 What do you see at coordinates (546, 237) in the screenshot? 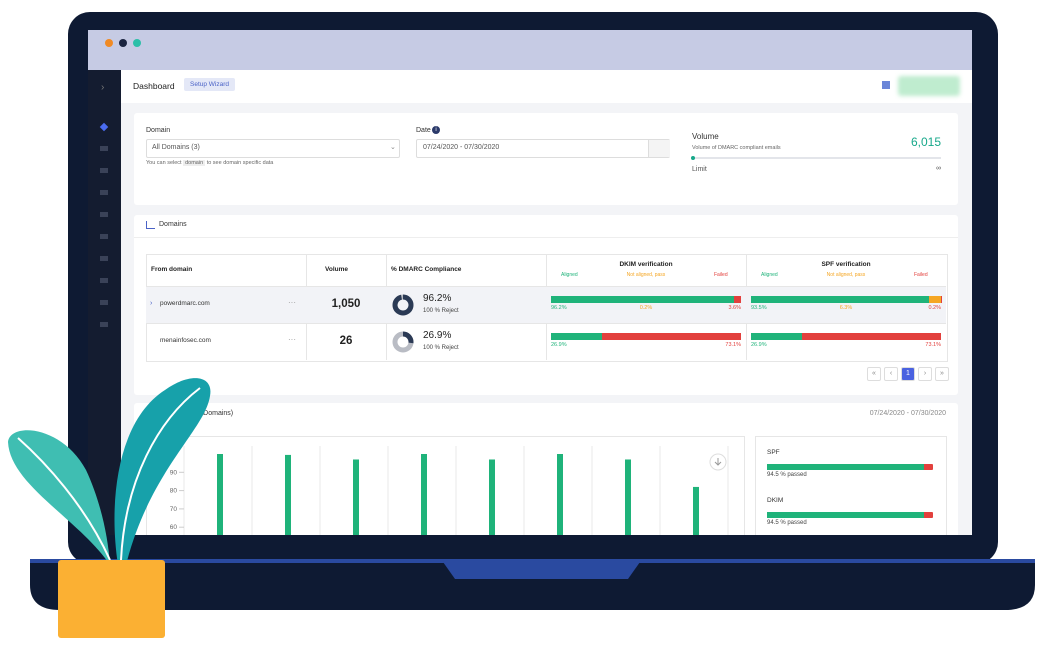
I see `divider` at bounding box center [546, 237].